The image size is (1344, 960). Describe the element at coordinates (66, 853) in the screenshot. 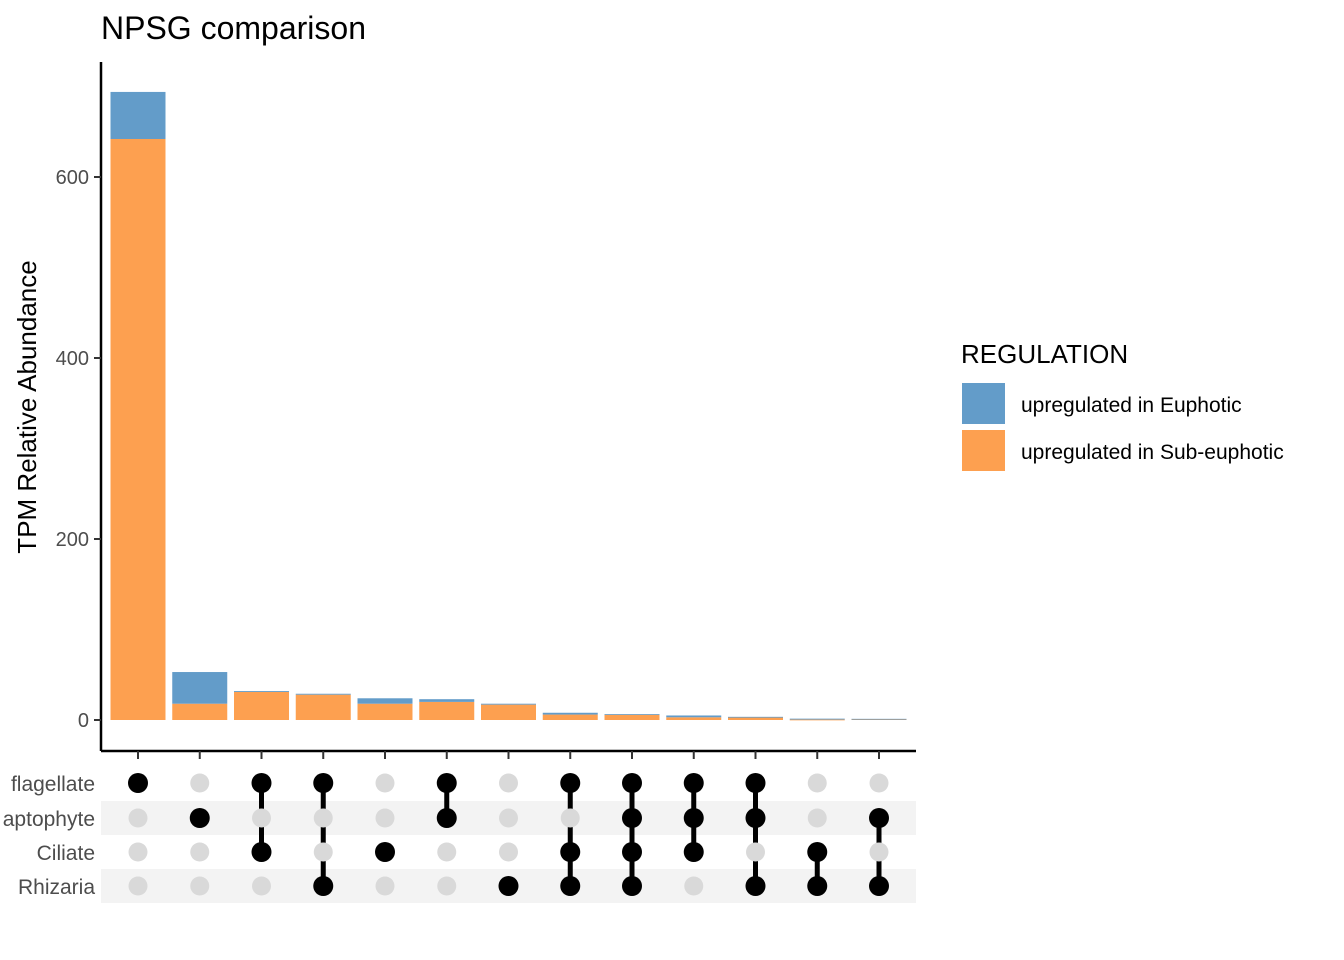

I see `set-label: Ciliate` at that location.